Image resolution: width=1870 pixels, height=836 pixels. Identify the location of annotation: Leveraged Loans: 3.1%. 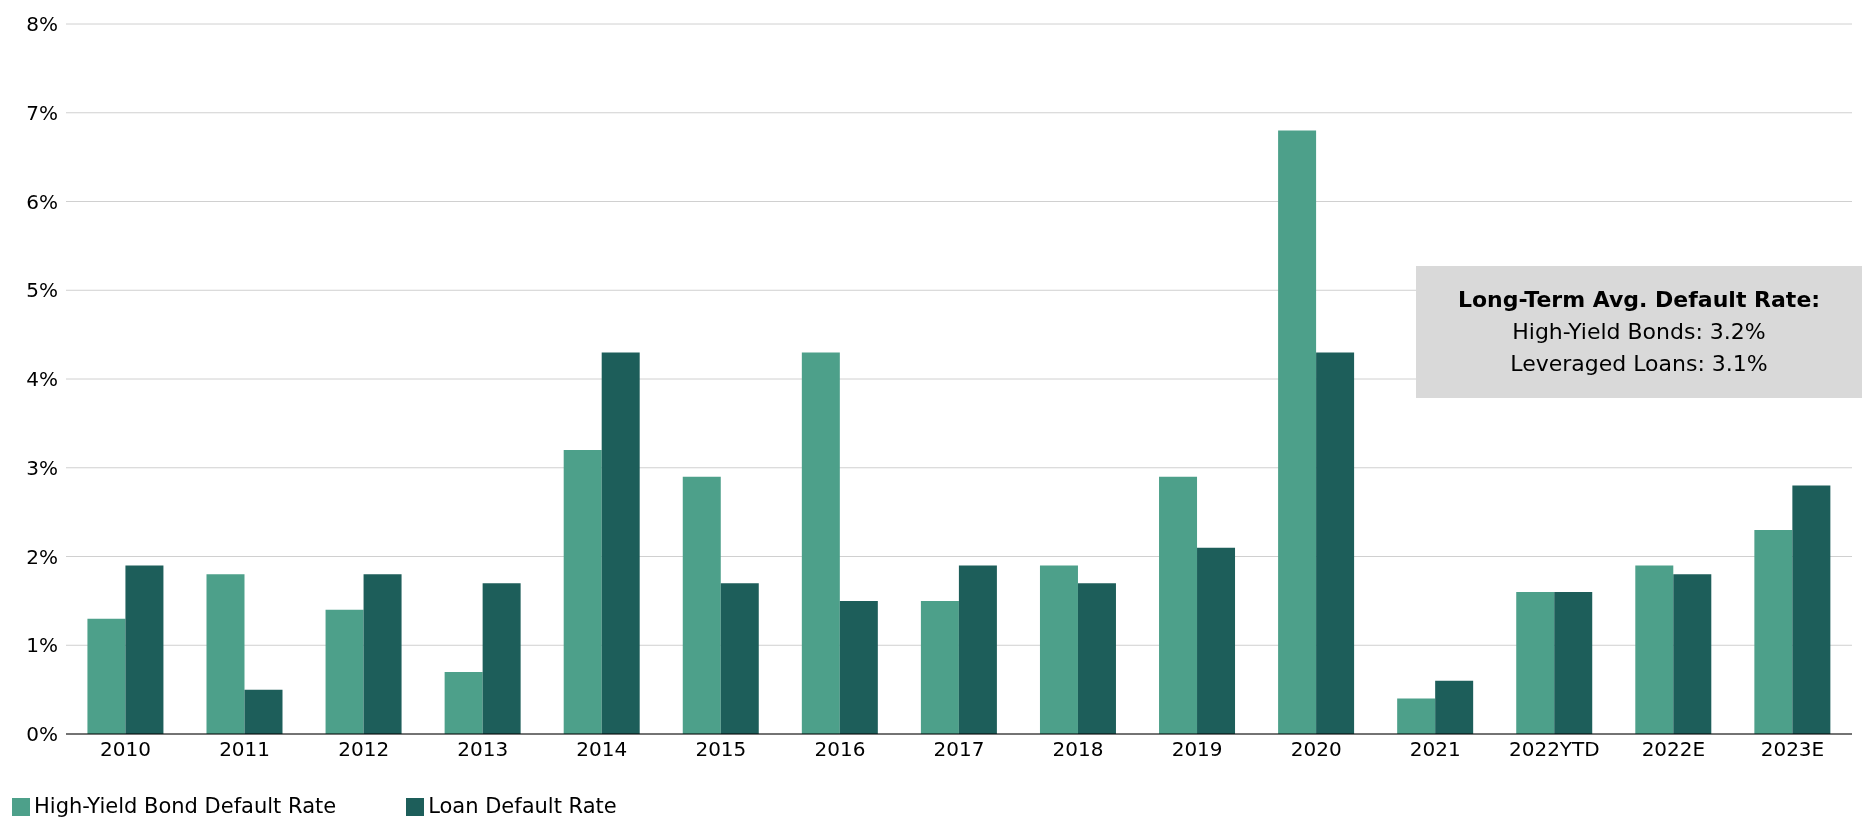
(1639, 364).